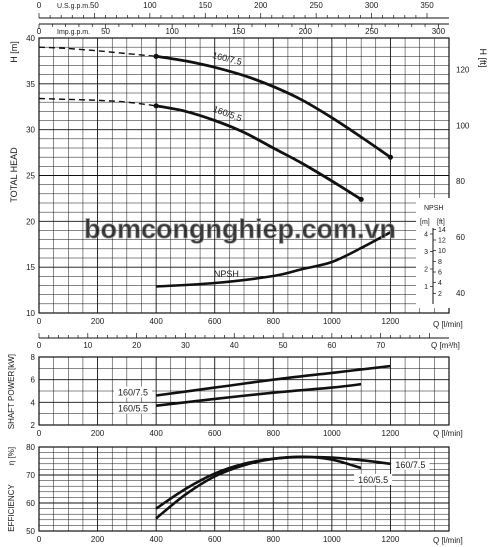  I want to click on usgpm-tick-label: 0, so click(39, 5).